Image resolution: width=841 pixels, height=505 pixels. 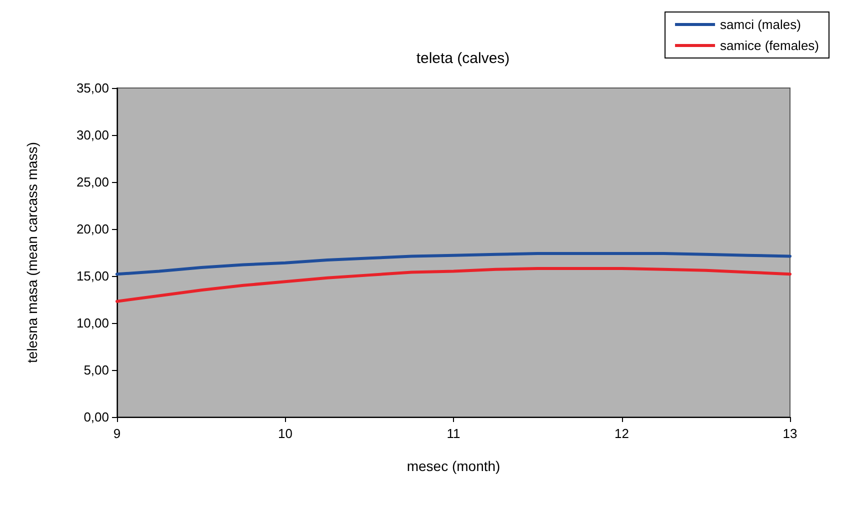 I want to click on x-tick-label: 11, so click(x=453, y=433).